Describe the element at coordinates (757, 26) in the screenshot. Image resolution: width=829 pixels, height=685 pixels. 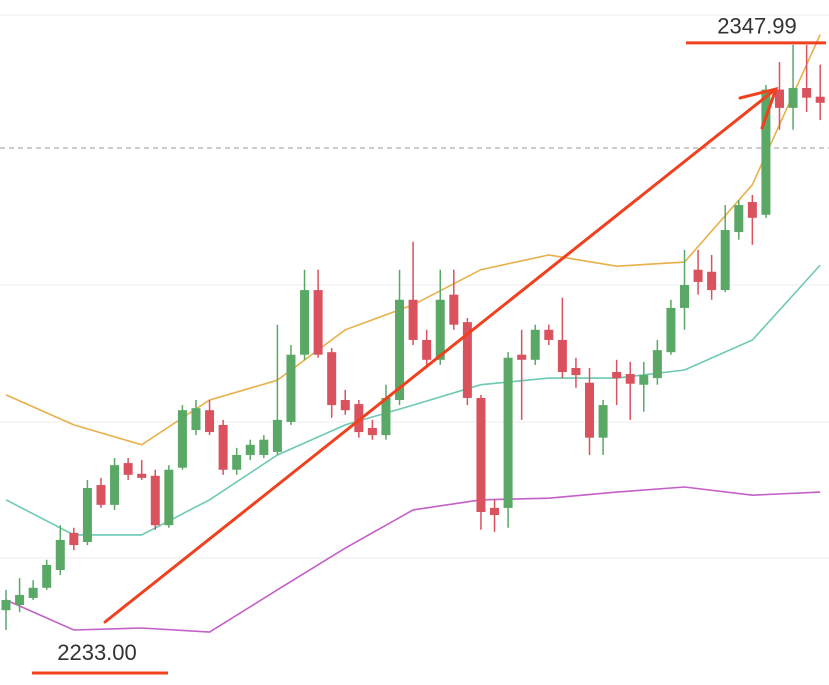
I see `high-price-label: 2347.99` at that location.